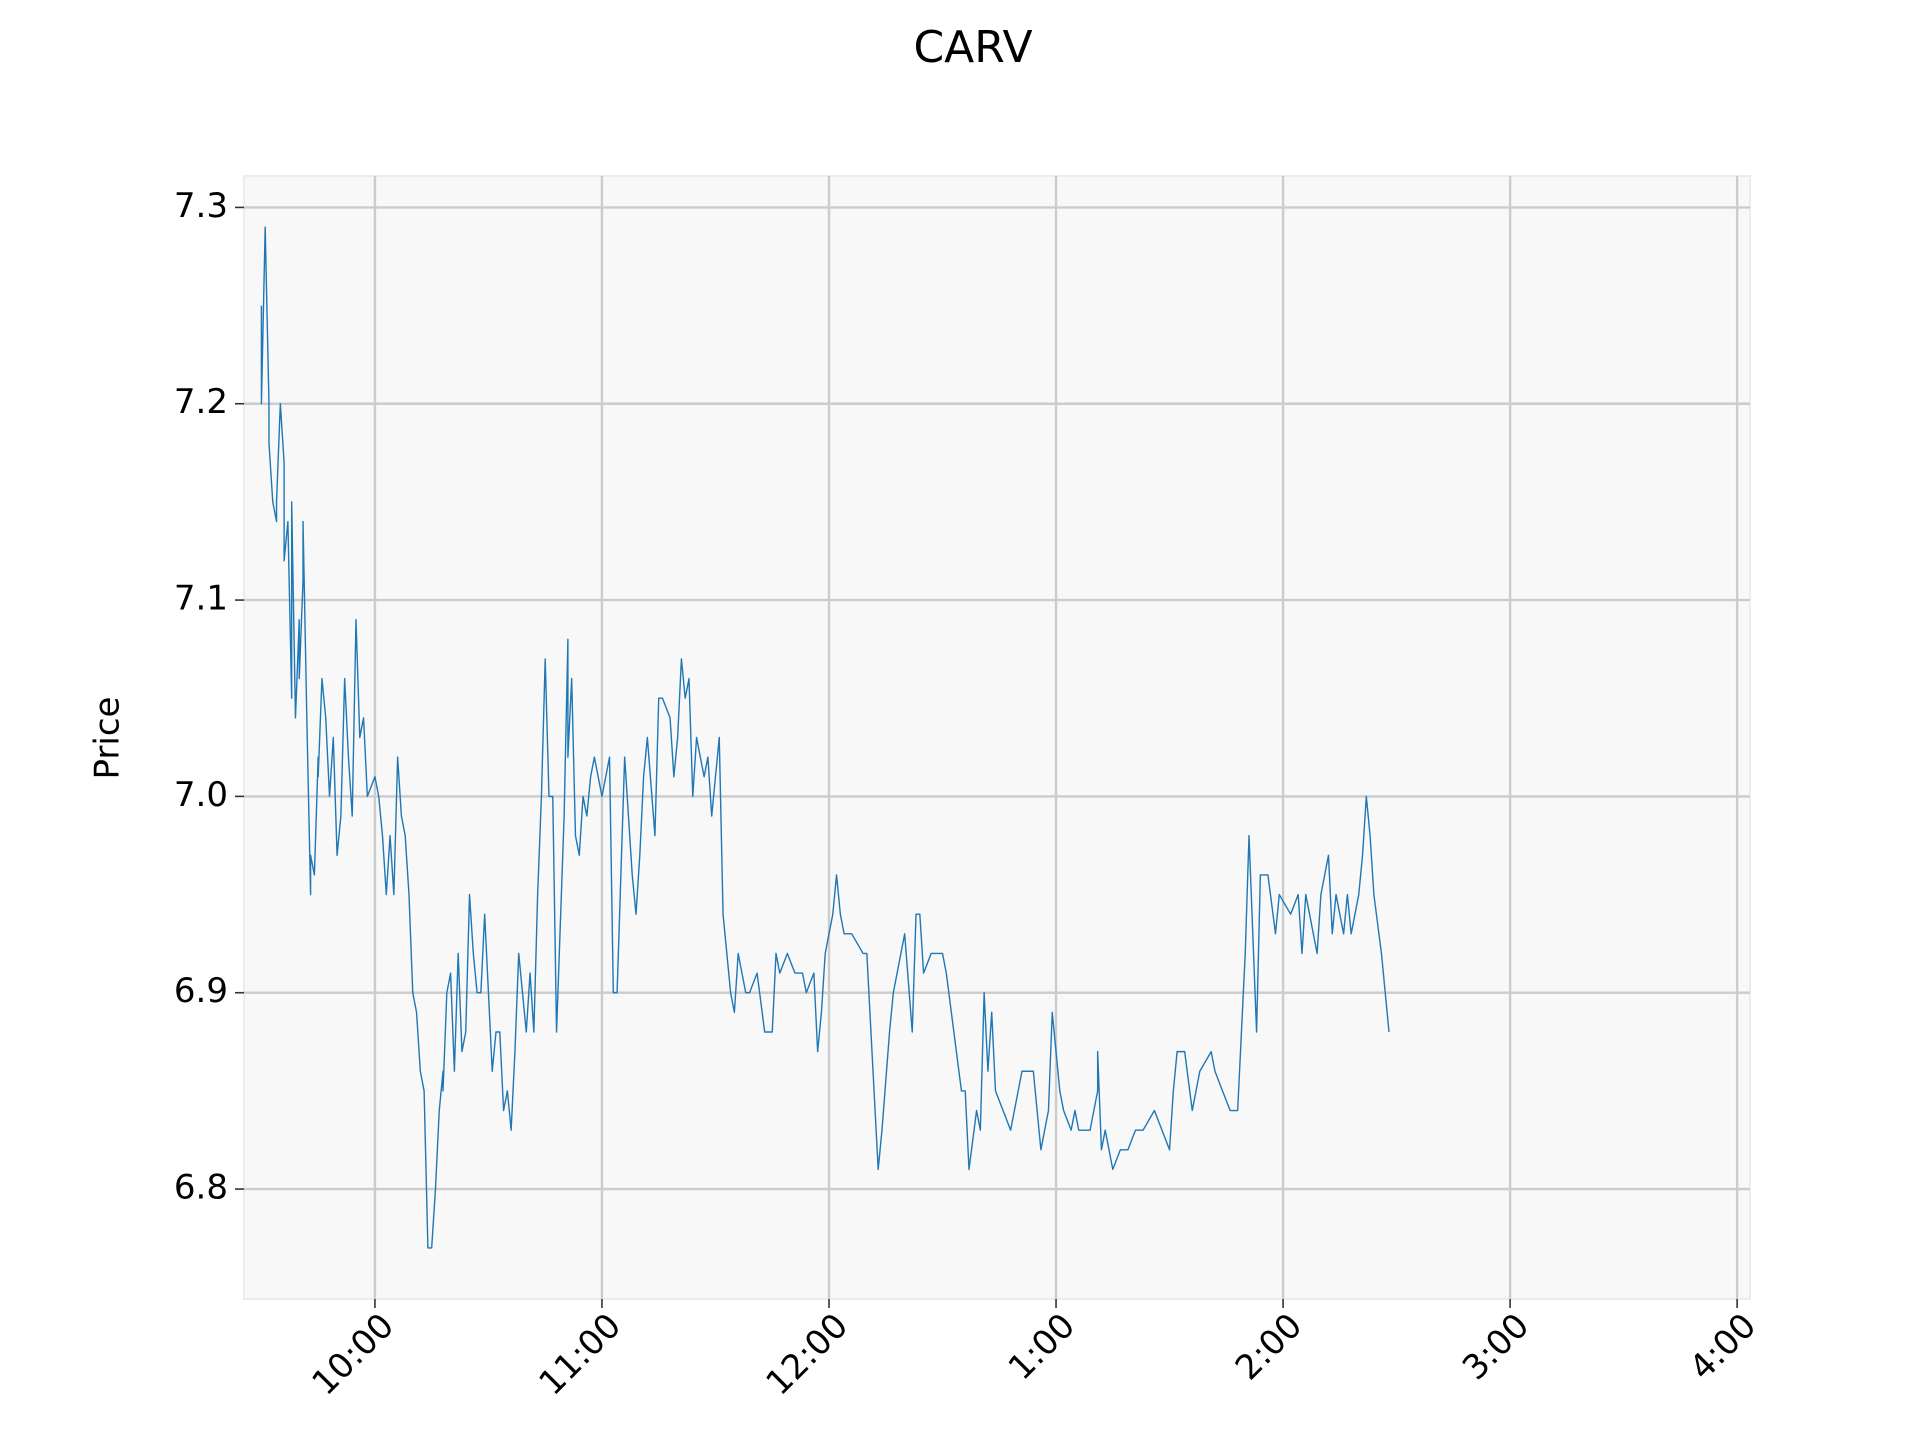 Image resolution: width=1920 pixels, height=1440 pixels. What do you see at coordinates (580, 1355) in the screenshot?
I see `x-tick-label: 11:00` at bounding box center [580, 1355].